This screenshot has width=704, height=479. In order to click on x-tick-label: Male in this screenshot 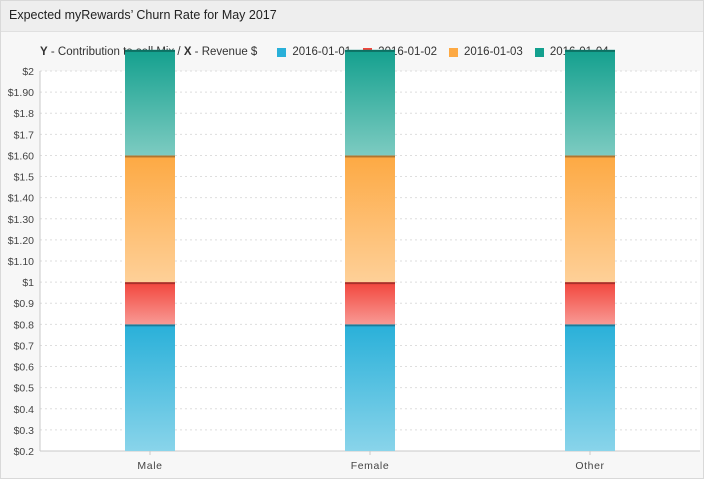, I will do `click(149, 466)`.